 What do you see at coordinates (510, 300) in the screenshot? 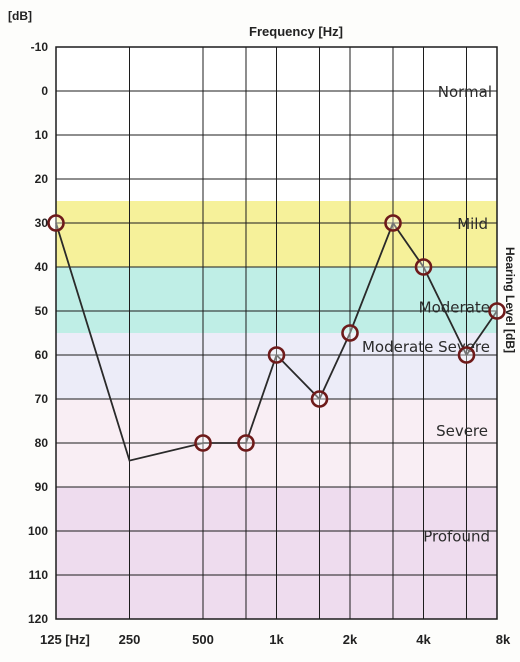
I see `y-axis-title: Hearing Level [dB]` at bounding box center [510, 300].